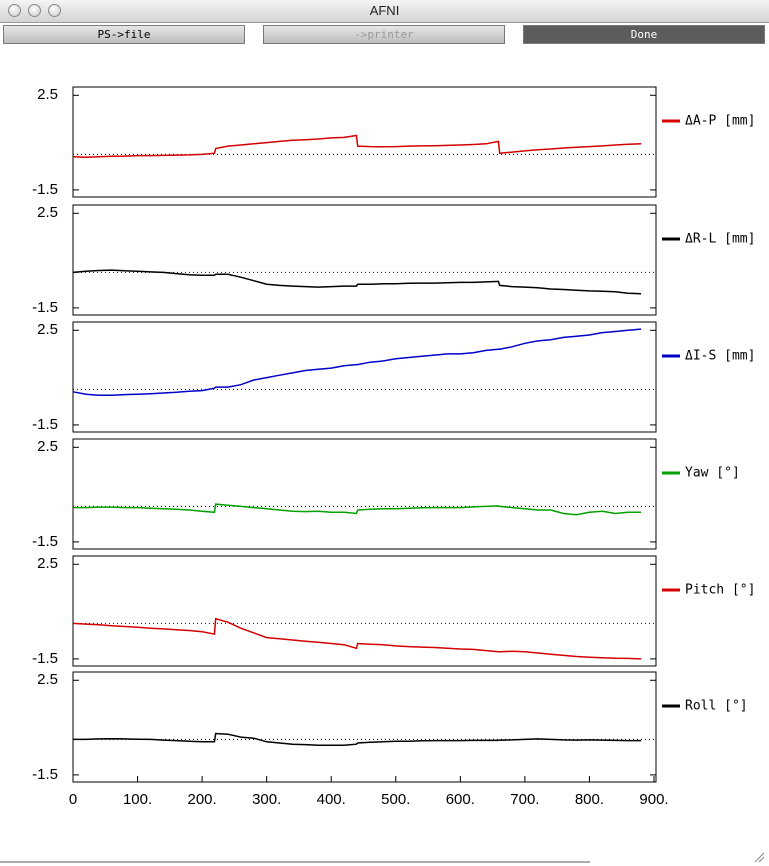  I want to click on close-button, so click(14, 10).